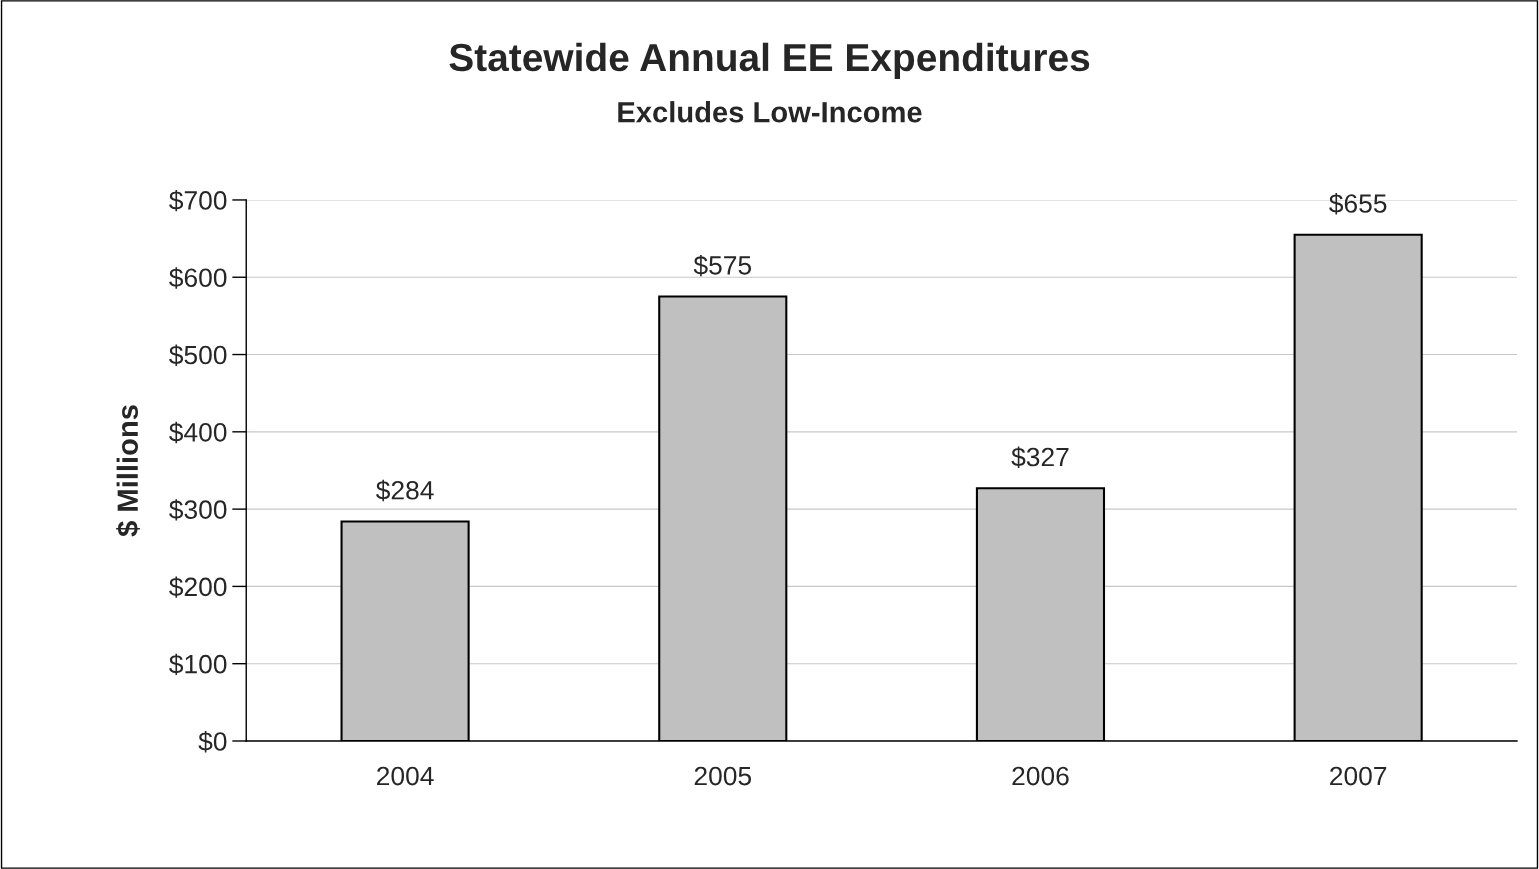 The image size is (1539, 869). What do you see at coordinates (198, 664) in the screenshot?
I see `y-tick-label: $100` at bounding box center [198, 664].